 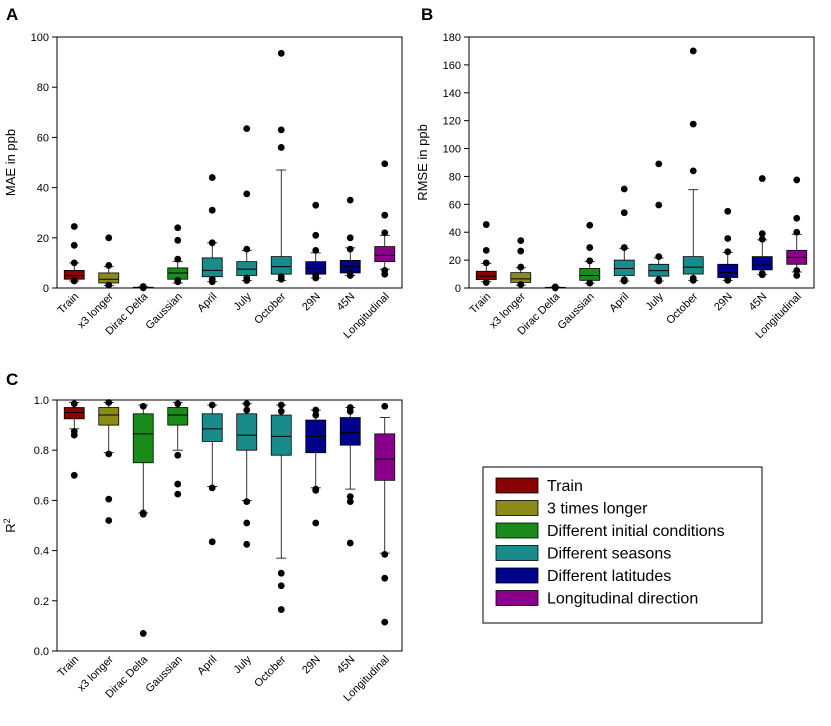 What do you see at coordinates (7, 520) in the screenshot?
I see `panel-c-y-axis-superscript: 2` at bounding box center [7, 520].